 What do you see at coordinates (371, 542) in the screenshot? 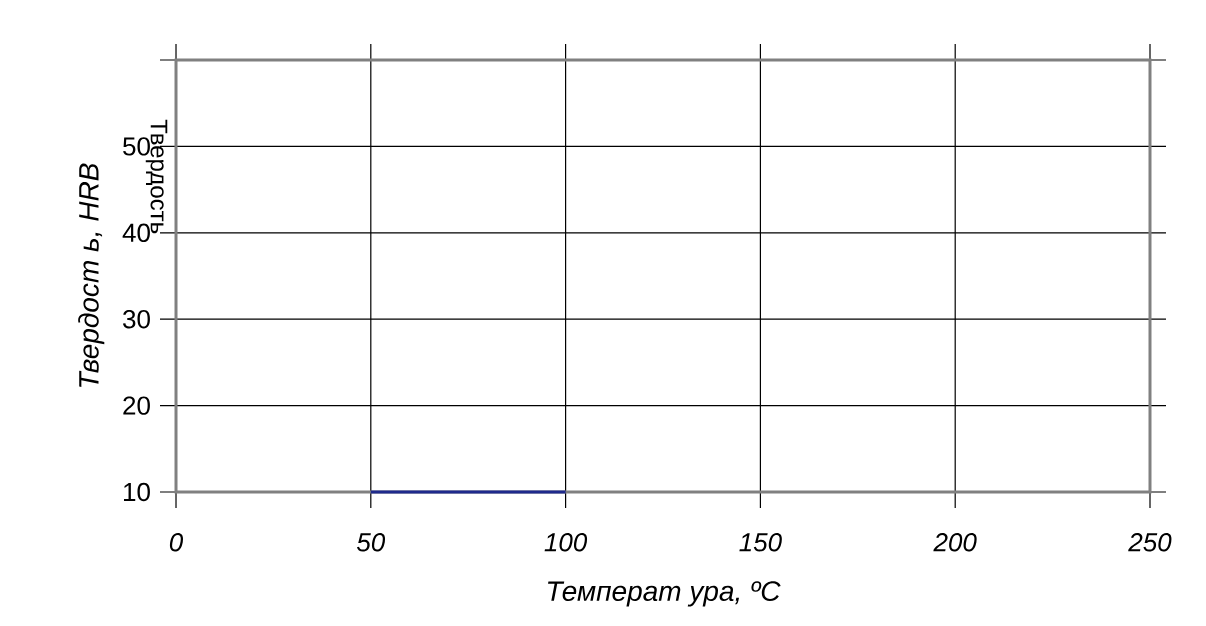
I see `x-tick-label: 50` at bounding box center [371, 542].